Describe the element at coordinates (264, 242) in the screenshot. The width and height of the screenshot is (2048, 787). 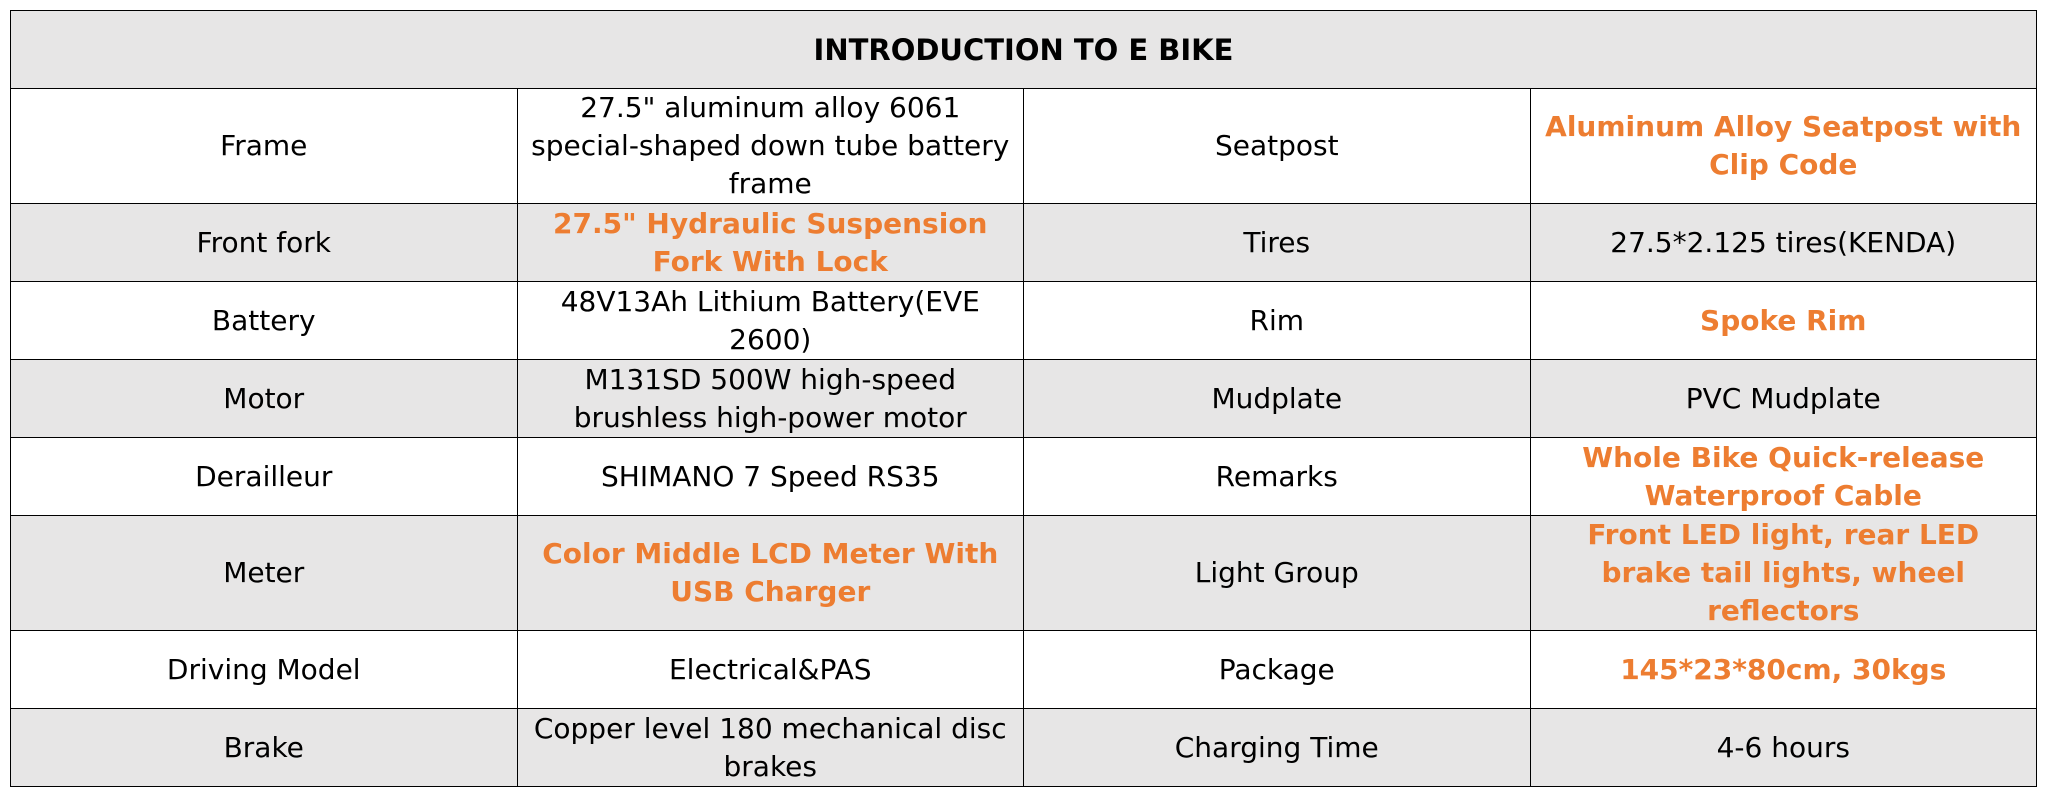
I see `spec-label: Front fork` at that location.